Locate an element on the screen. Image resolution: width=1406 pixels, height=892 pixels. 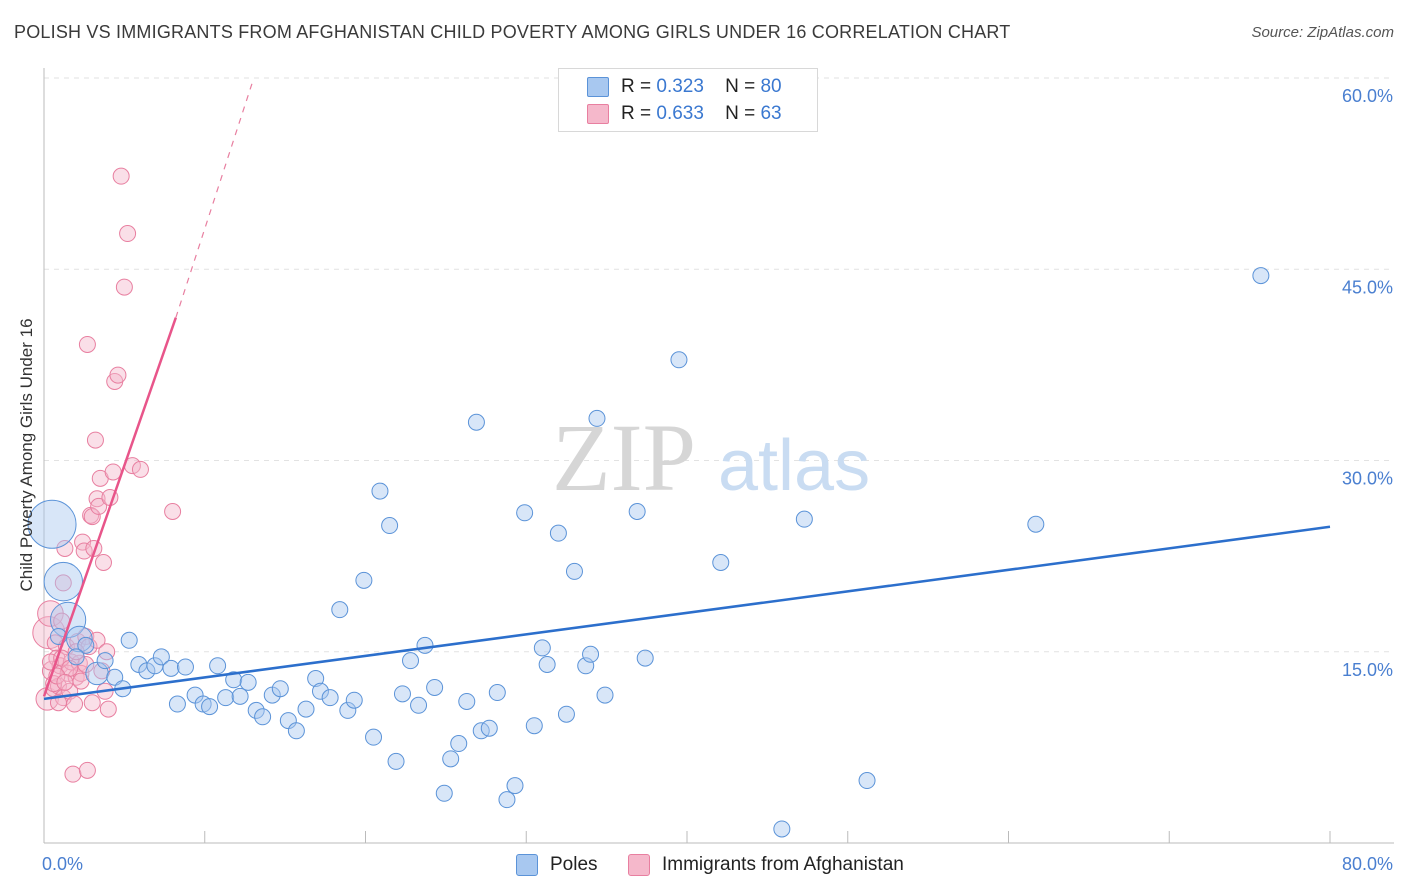
y-tick-label: 45.0% is located at coordinates (1367, 287).